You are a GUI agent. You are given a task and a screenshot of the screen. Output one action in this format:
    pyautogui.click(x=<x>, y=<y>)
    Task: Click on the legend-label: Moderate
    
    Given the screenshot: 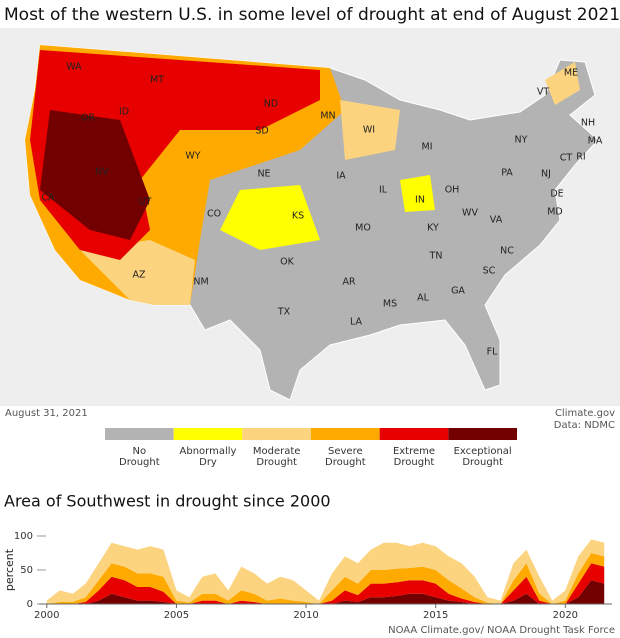 What is the action you would take?
    pyautogui.click(x=277, y=451)
    